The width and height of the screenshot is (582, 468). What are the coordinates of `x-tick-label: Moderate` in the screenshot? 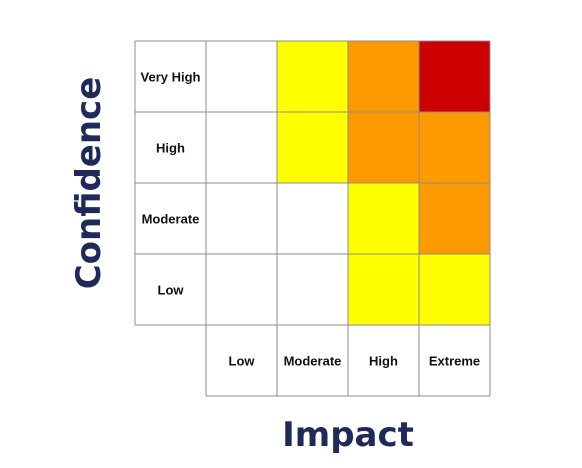 It's located at (313, 361).